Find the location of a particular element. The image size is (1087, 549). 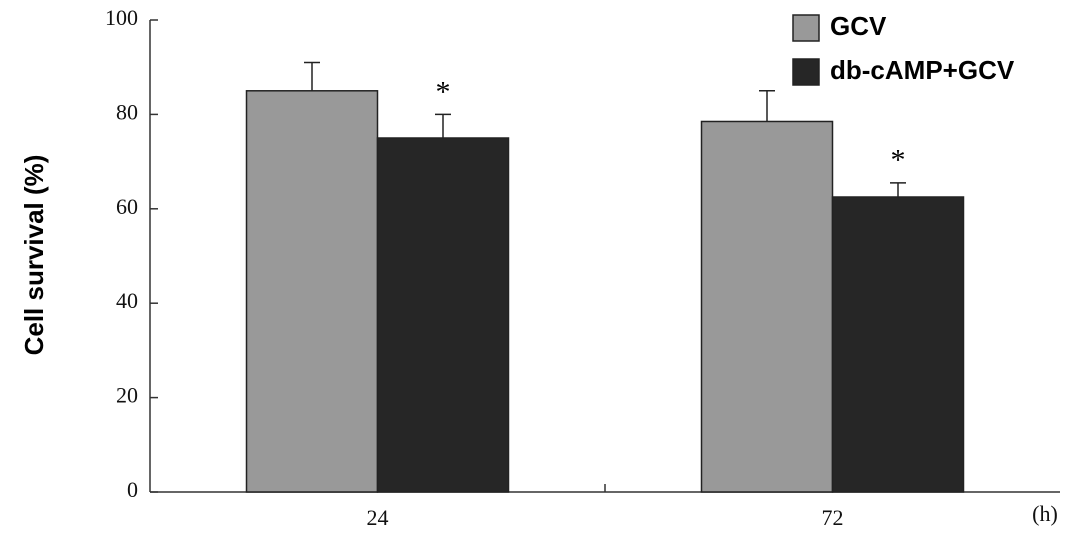

x-tick-label: 72 is located at coordinates (833, 517).